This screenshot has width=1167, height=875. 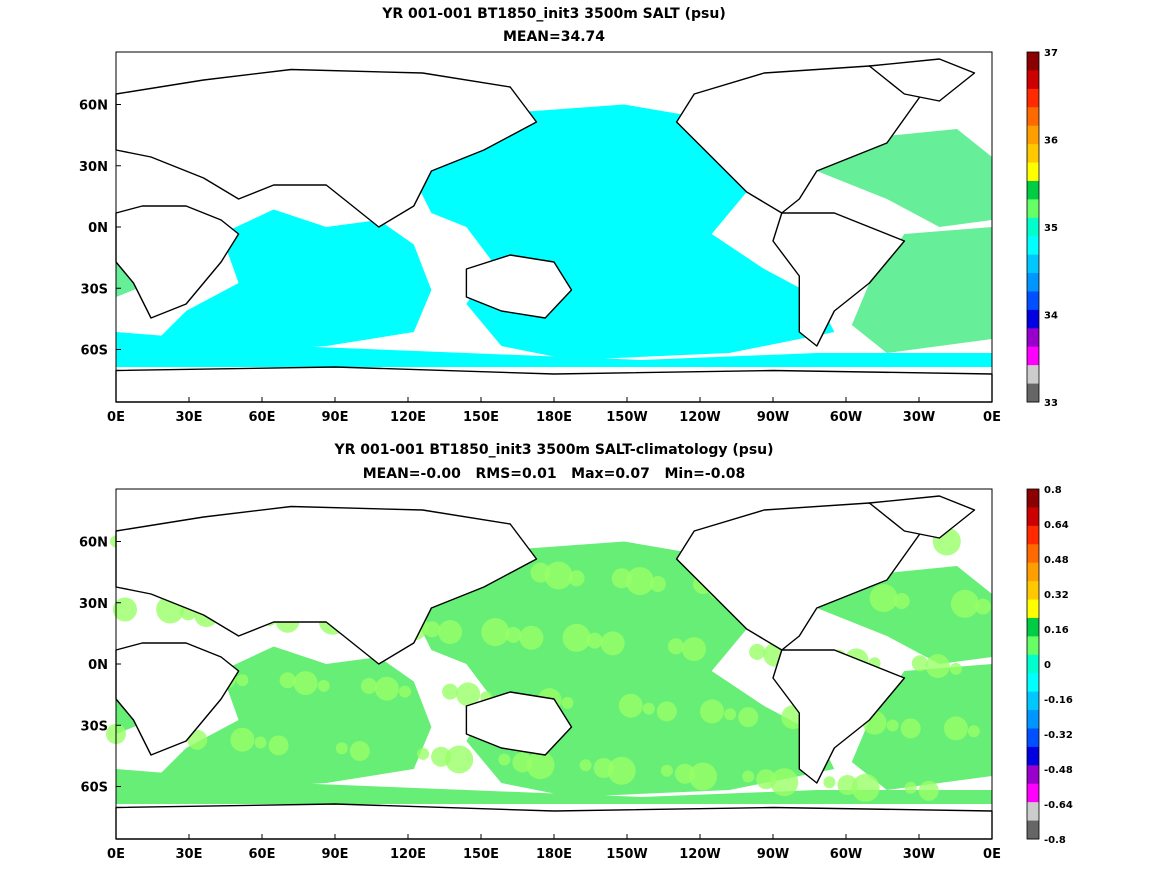 I want to click on colorbar-label: 34, so click(x=1051, y=316).